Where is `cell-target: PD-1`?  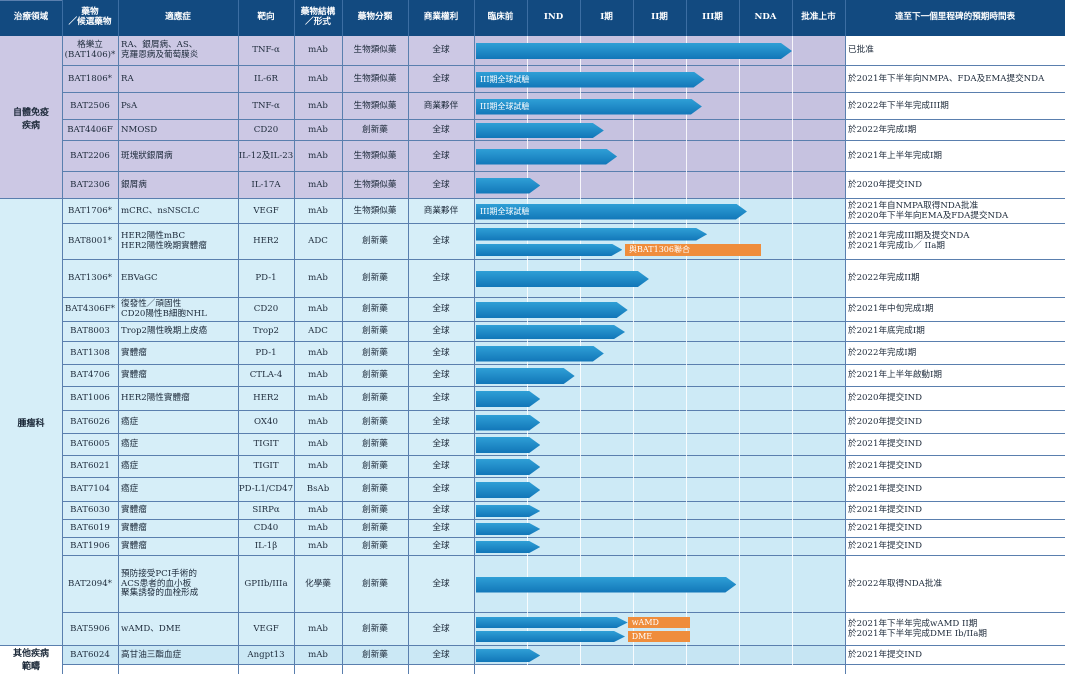
cell-target: PD-1 is located at coordinates (266, 278).